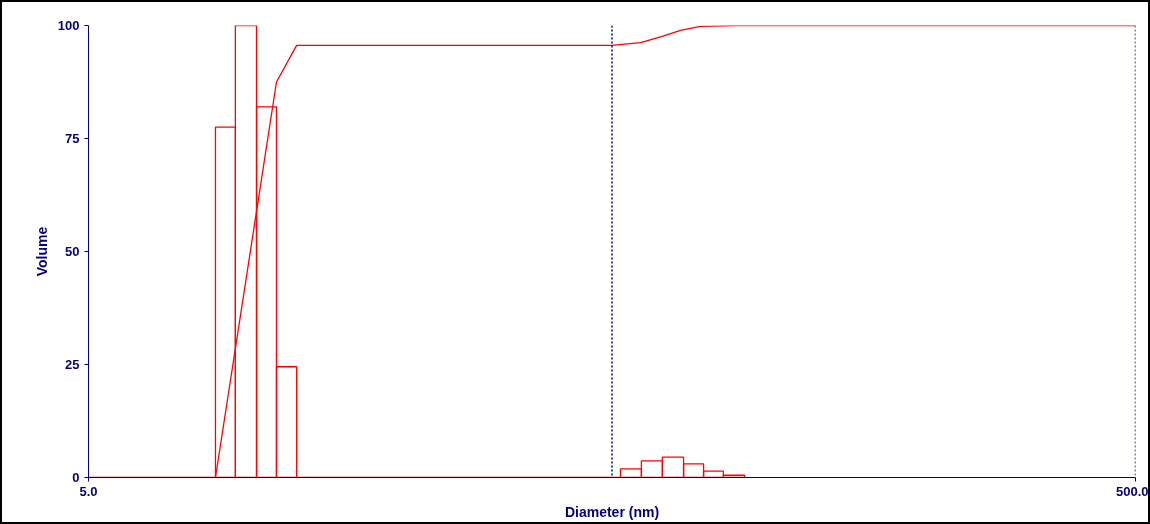  Describe the element at coordinates (612, 511) in the screenshot. I see `x-axis-title: Diameter (nm)` at that location.